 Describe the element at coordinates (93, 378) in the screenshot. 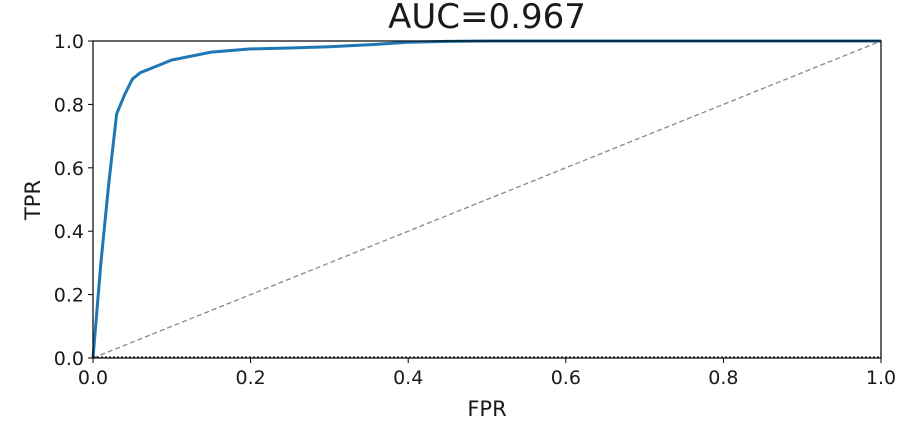

I see `x-tick-label: 0.0` at that location.